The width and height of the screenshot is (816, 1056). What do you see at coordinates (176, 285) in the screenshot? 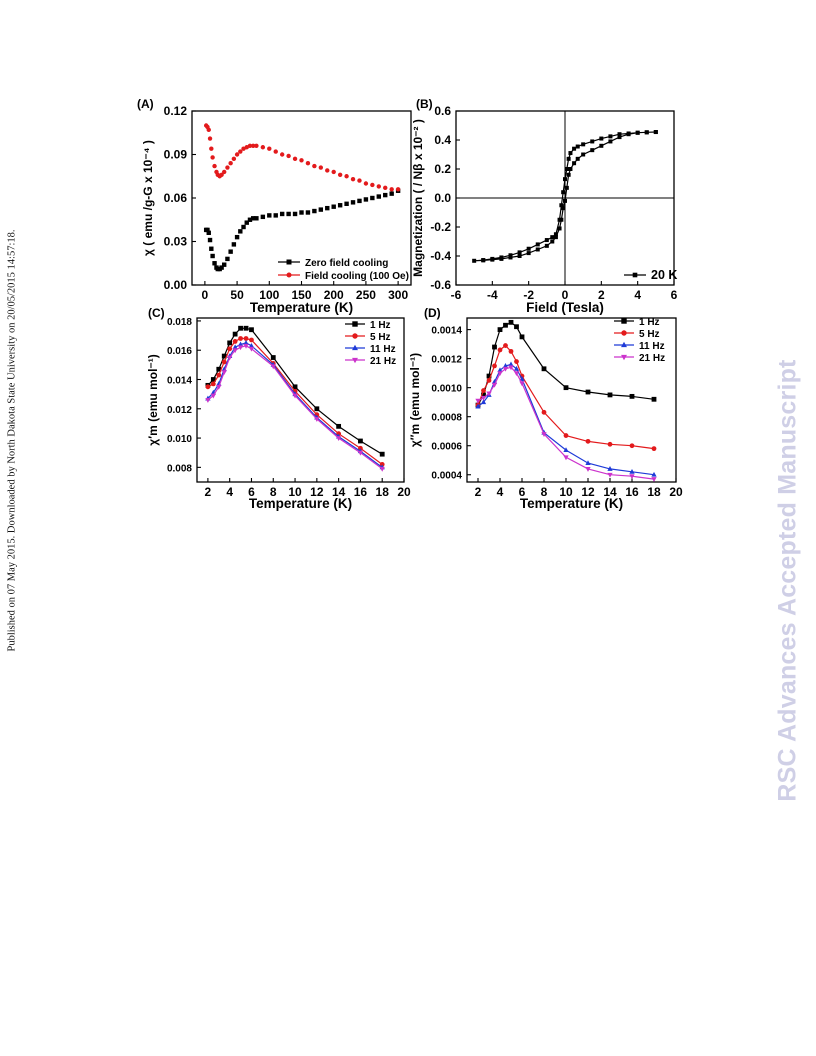
I see `y-tick-label: 0.00` at bounding box center [176, 285].